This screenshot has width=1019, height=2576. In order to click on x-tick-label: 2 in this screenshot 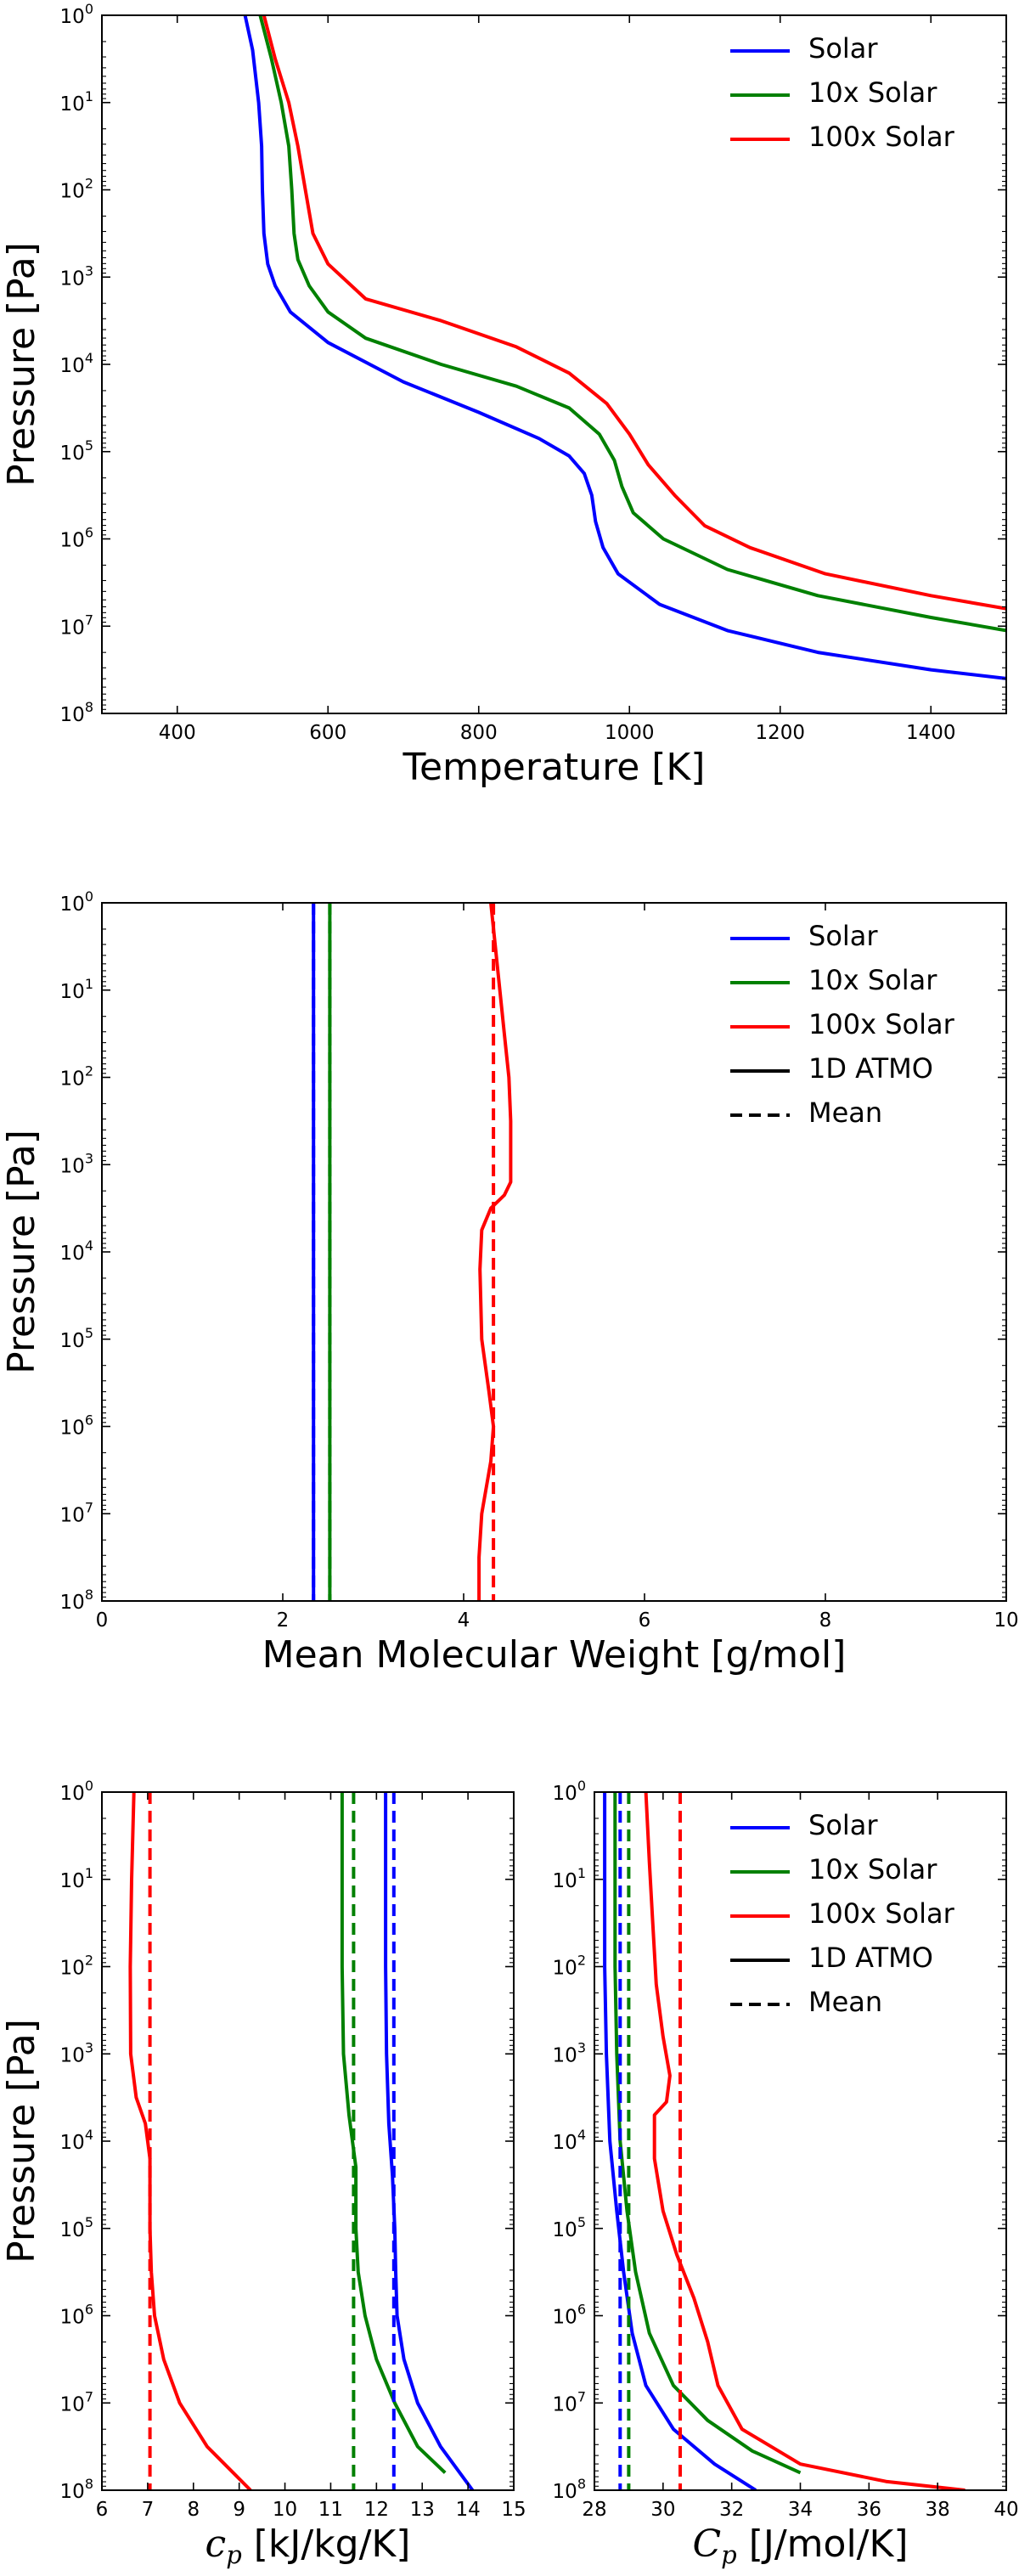, I will do `click(283, 1620)`.